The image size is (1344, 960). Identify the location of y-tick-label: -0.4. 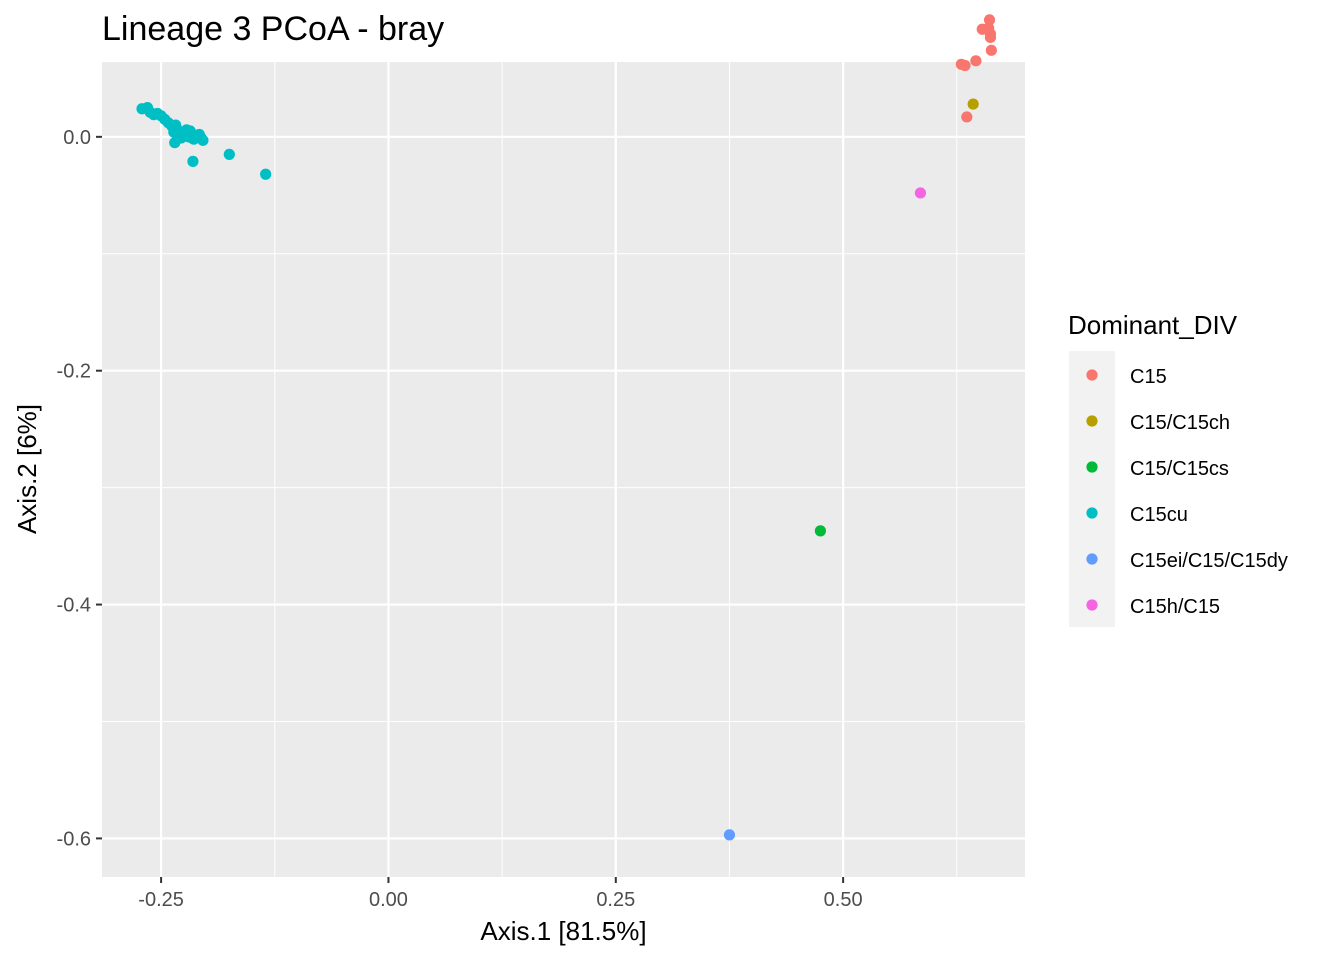
(74, 606).